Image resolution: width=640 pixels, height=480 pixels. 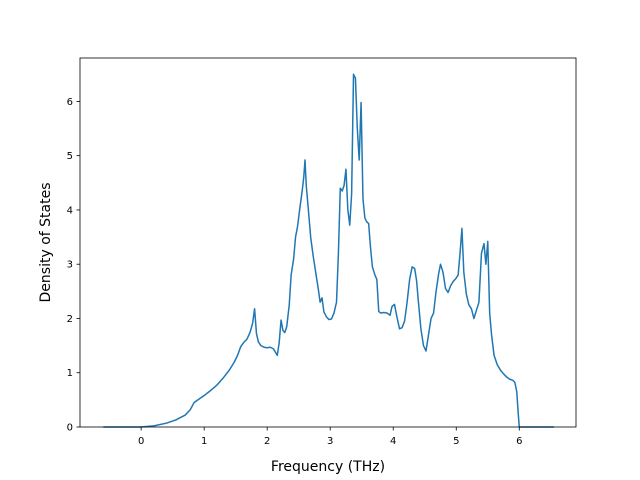 I want to click on y-tick-label: 1, so click(x=70, y=373).